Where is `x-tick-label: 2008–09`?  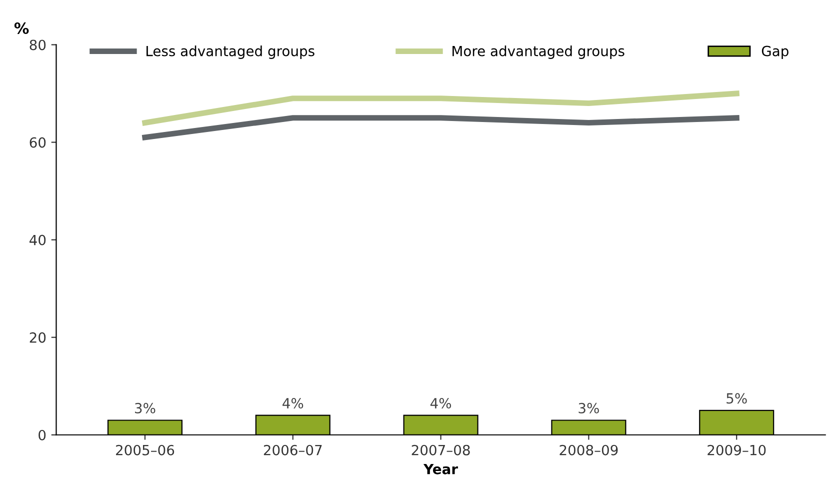
x-tick-label: 2008–09 is located at coordinates (589, 450).